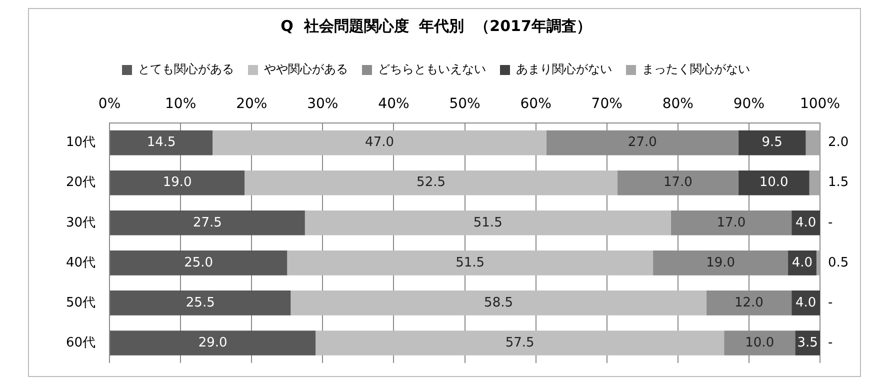  Describe the element at coordinates (394, 104) in the screenshot. I see `x-tick-label: 40%` at that location.